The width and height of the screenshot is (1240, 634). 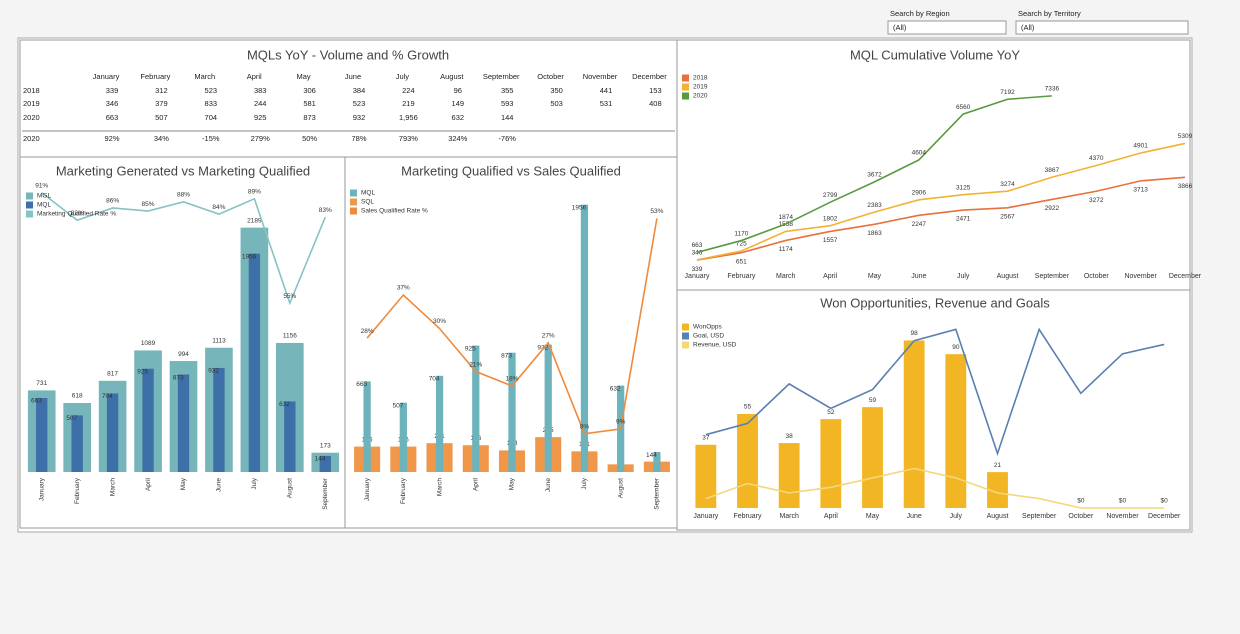 What do you see at coordinates (1052, 170) in the screenshot?
I see `data-label: 3867` at bounding box center [1052, 170].